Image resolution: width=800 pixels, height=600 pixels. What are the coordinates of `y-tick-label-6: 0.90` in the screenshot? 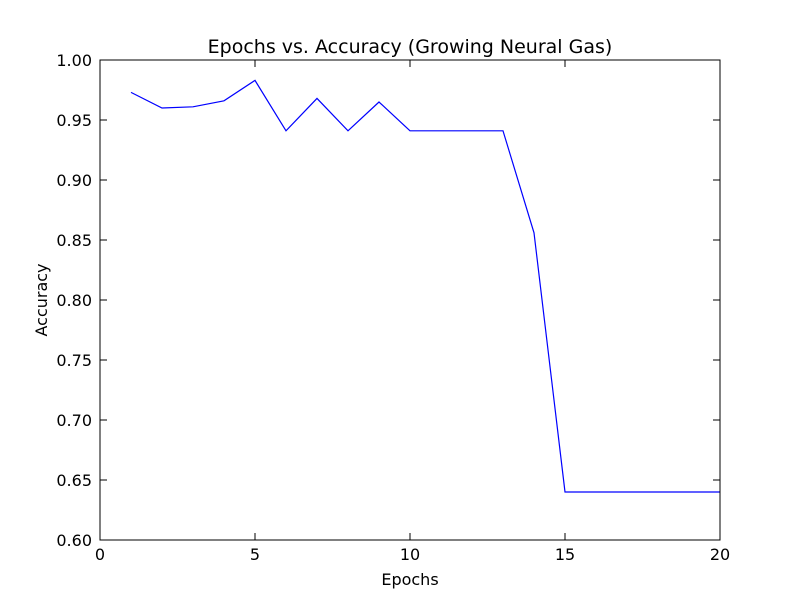 It's located at (74, 180).